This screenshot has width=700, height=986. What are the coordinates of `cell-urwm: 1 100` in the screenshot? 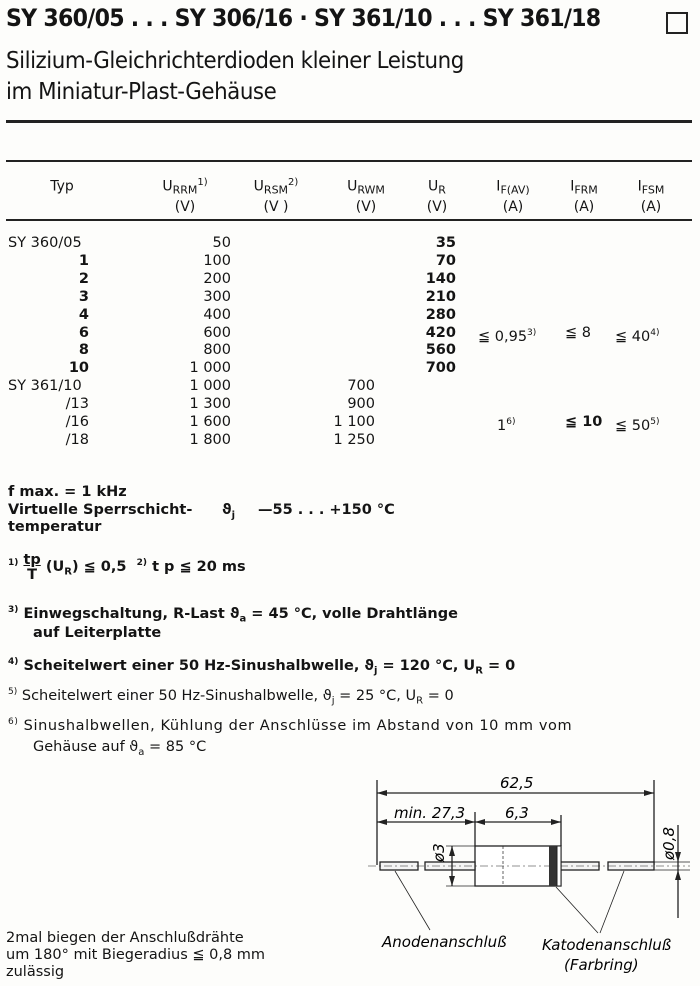 It's located at (354, 422).